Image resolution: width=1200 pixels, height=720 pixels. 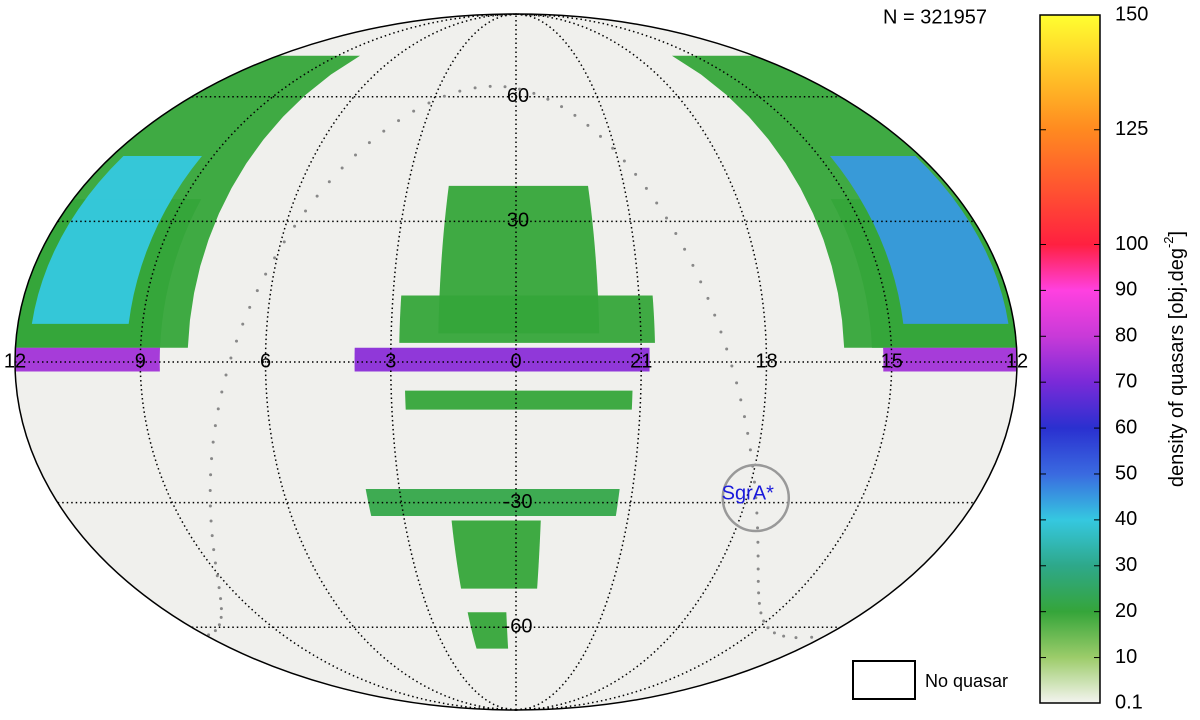 What do you see at coordinates (1126, 657) in the screenshot?
I see `cb-tick-label: 10` at bounding box center [1126, 657].